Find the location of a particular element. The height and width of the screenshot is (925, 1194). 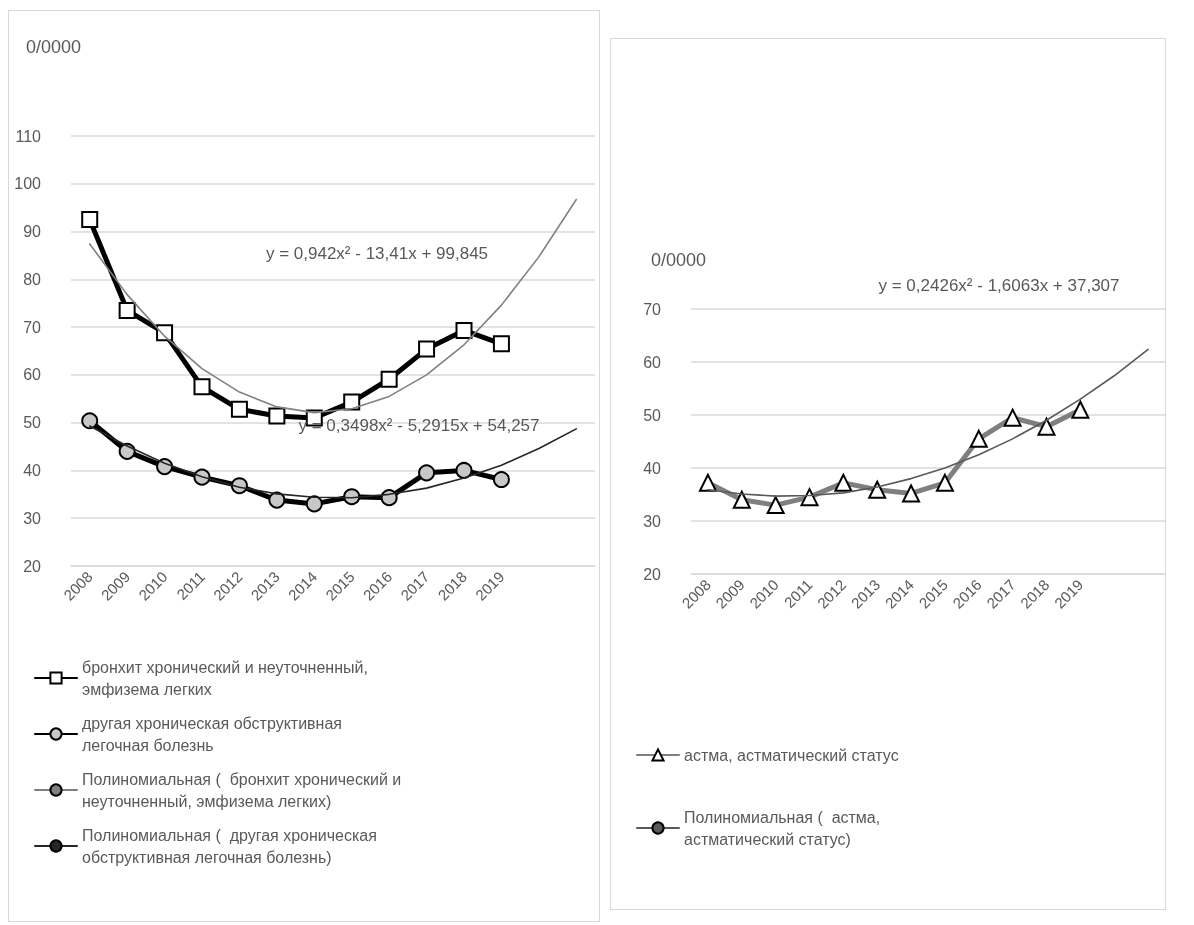

annotation: y = 0,3498x² - 5,2915x + 54,257 is located at coordinates (419, 425).